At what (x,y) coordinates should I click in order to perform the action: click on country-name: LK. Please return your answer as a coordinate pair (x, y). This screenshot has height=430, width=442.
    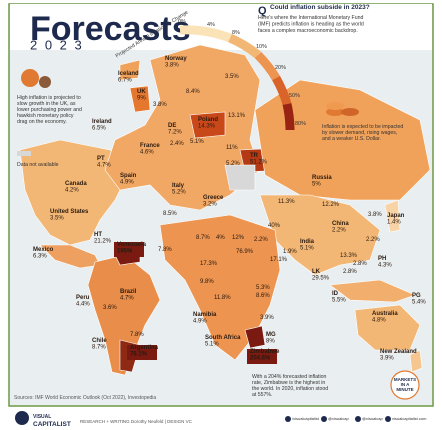
    Looking at the image, I should click on (316, 272).